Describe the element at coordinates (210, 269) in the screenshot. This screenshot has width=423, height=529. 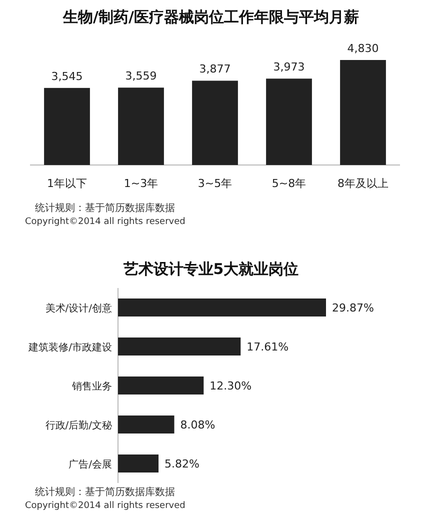
I see `chart-title: 艺术设计专业5大就业岗位` at that location.